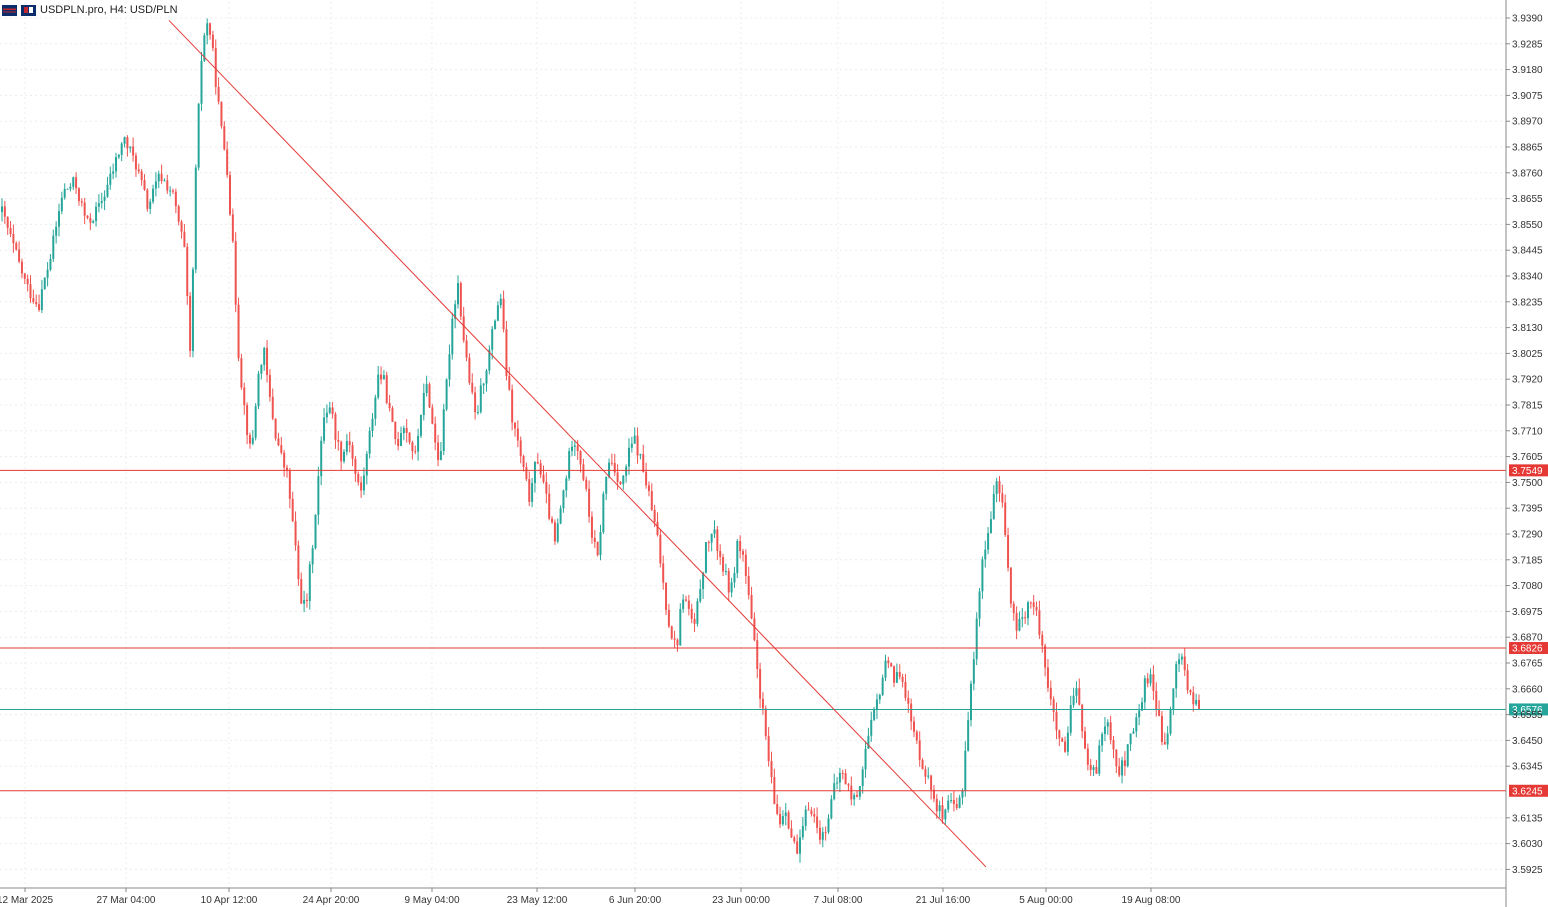 The image size is (1548, 907). Describe the element at coordinates (1527, 19) in the screenshot. I see `price-tick-label: 3.9390` at that location.